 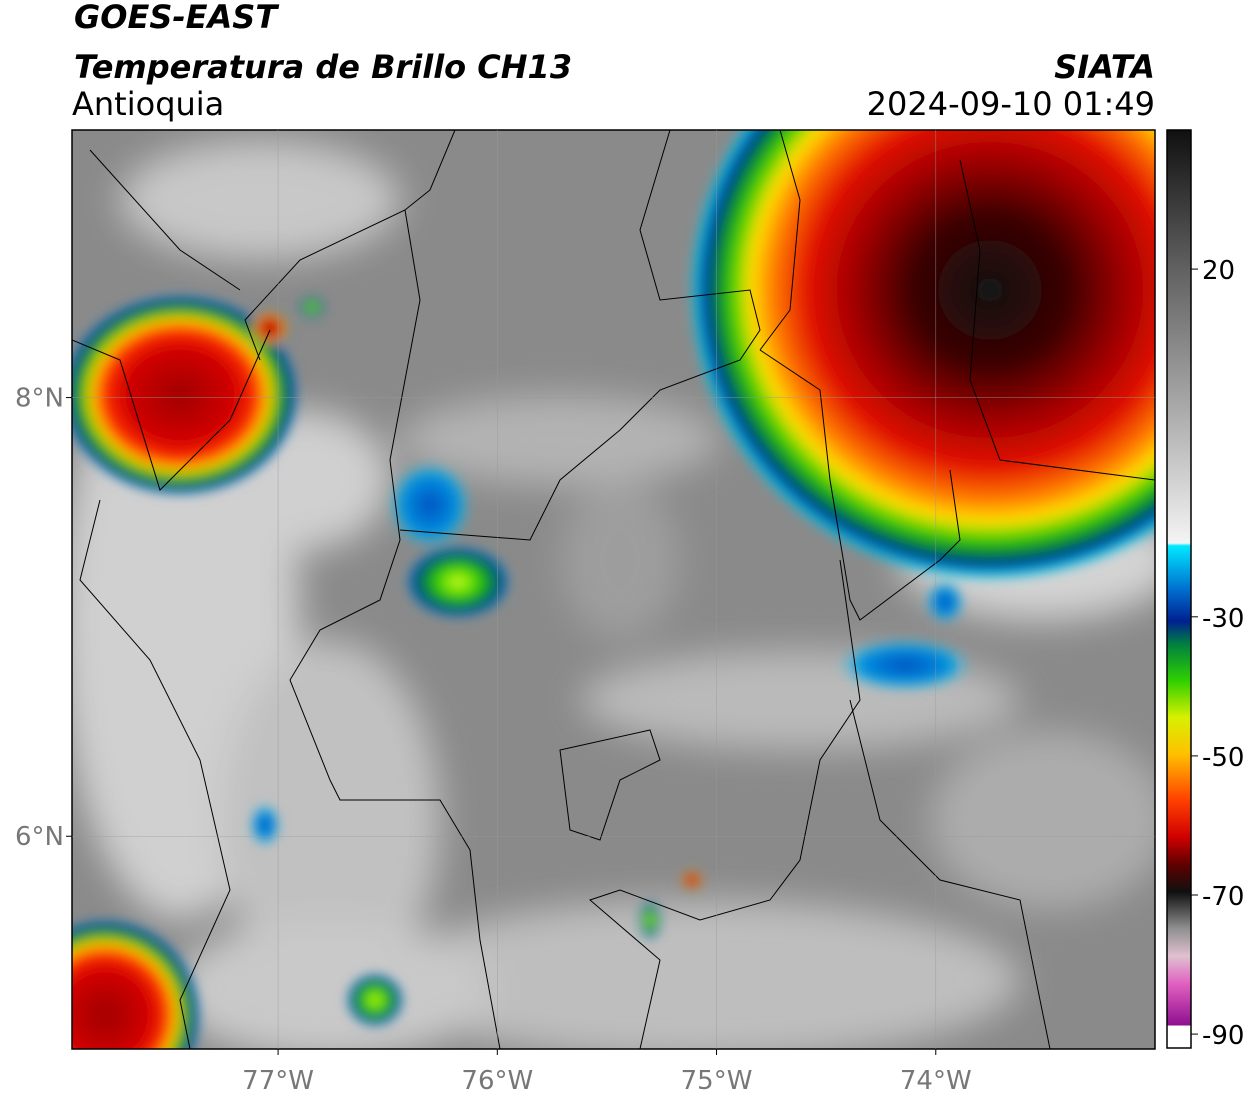 What do you see at coordinates (1223, 758) in the screenshot?
I see `colorbar-tick-label: -50` at bounding box center [1223, 758].